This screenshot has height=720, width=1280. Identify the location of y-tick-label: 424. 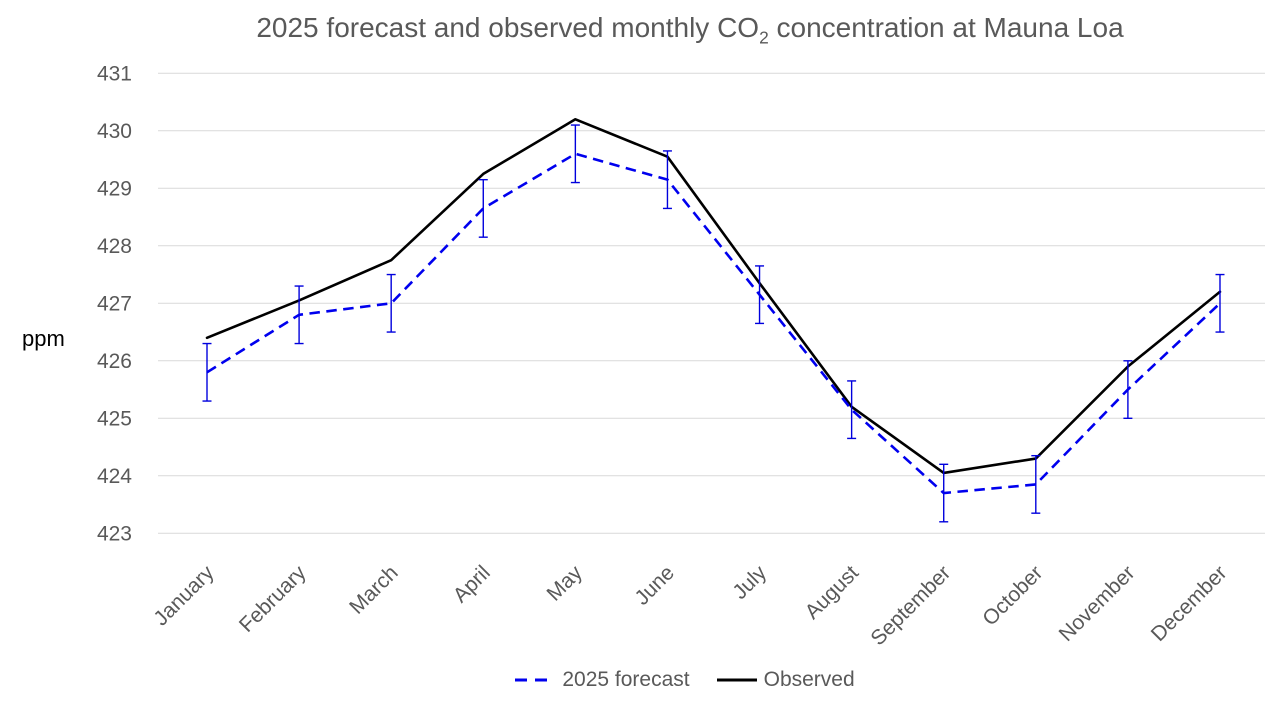
(114, 476).